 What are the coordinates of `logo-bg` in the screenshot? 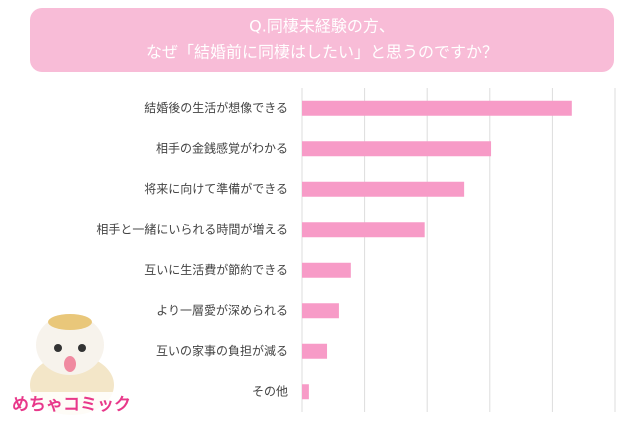 It's located at (71, 404).